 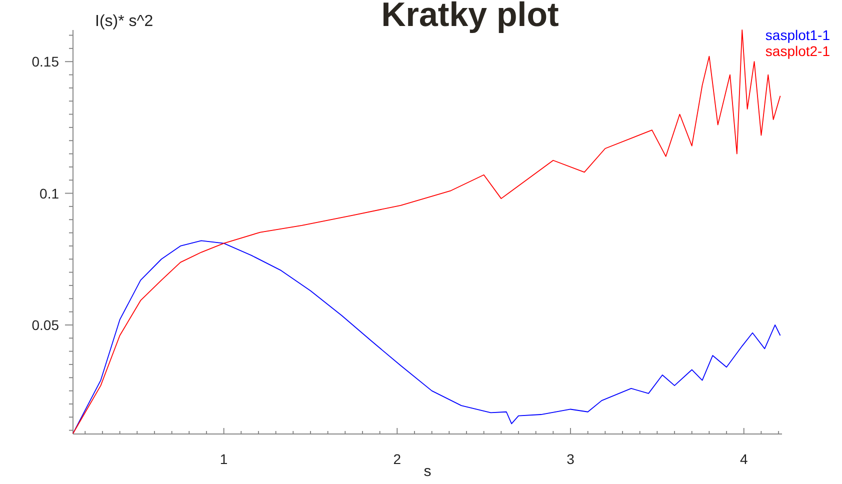 I want to click on y-tick-label: 0.1, so click(x=50, y=193).